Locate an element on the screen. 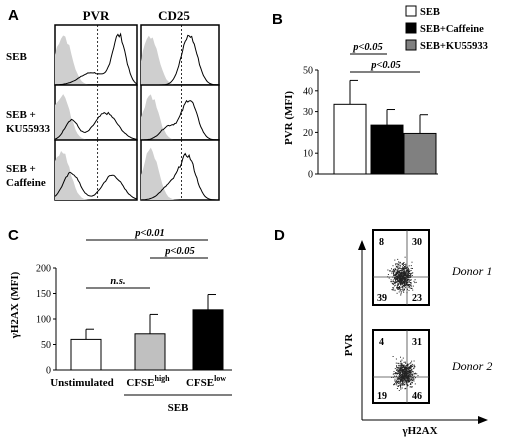  panel-c-bar is located at coordinates (86, 354).